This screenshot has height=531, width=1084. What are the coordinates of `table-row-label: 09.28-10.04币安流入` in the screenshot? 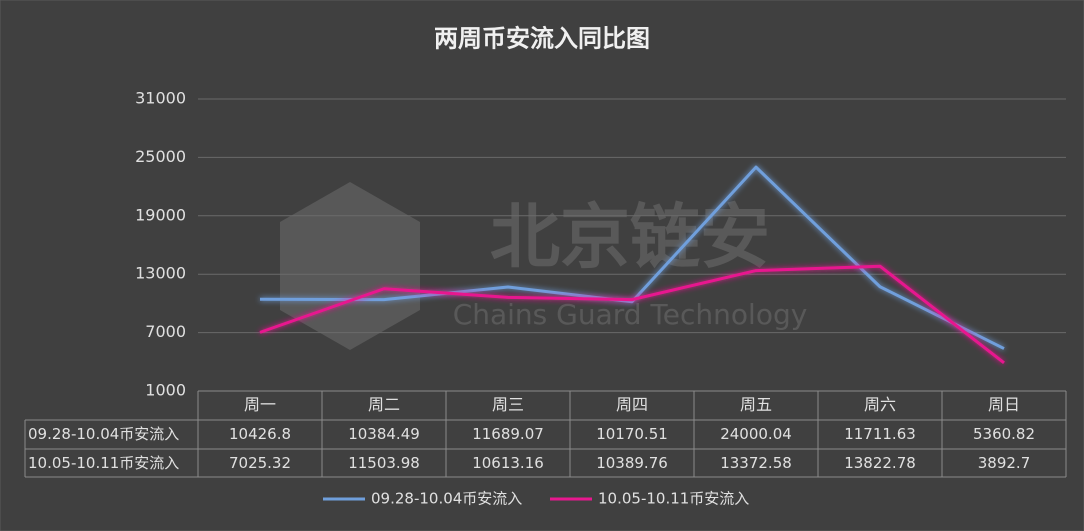 It's located at (103, 434).